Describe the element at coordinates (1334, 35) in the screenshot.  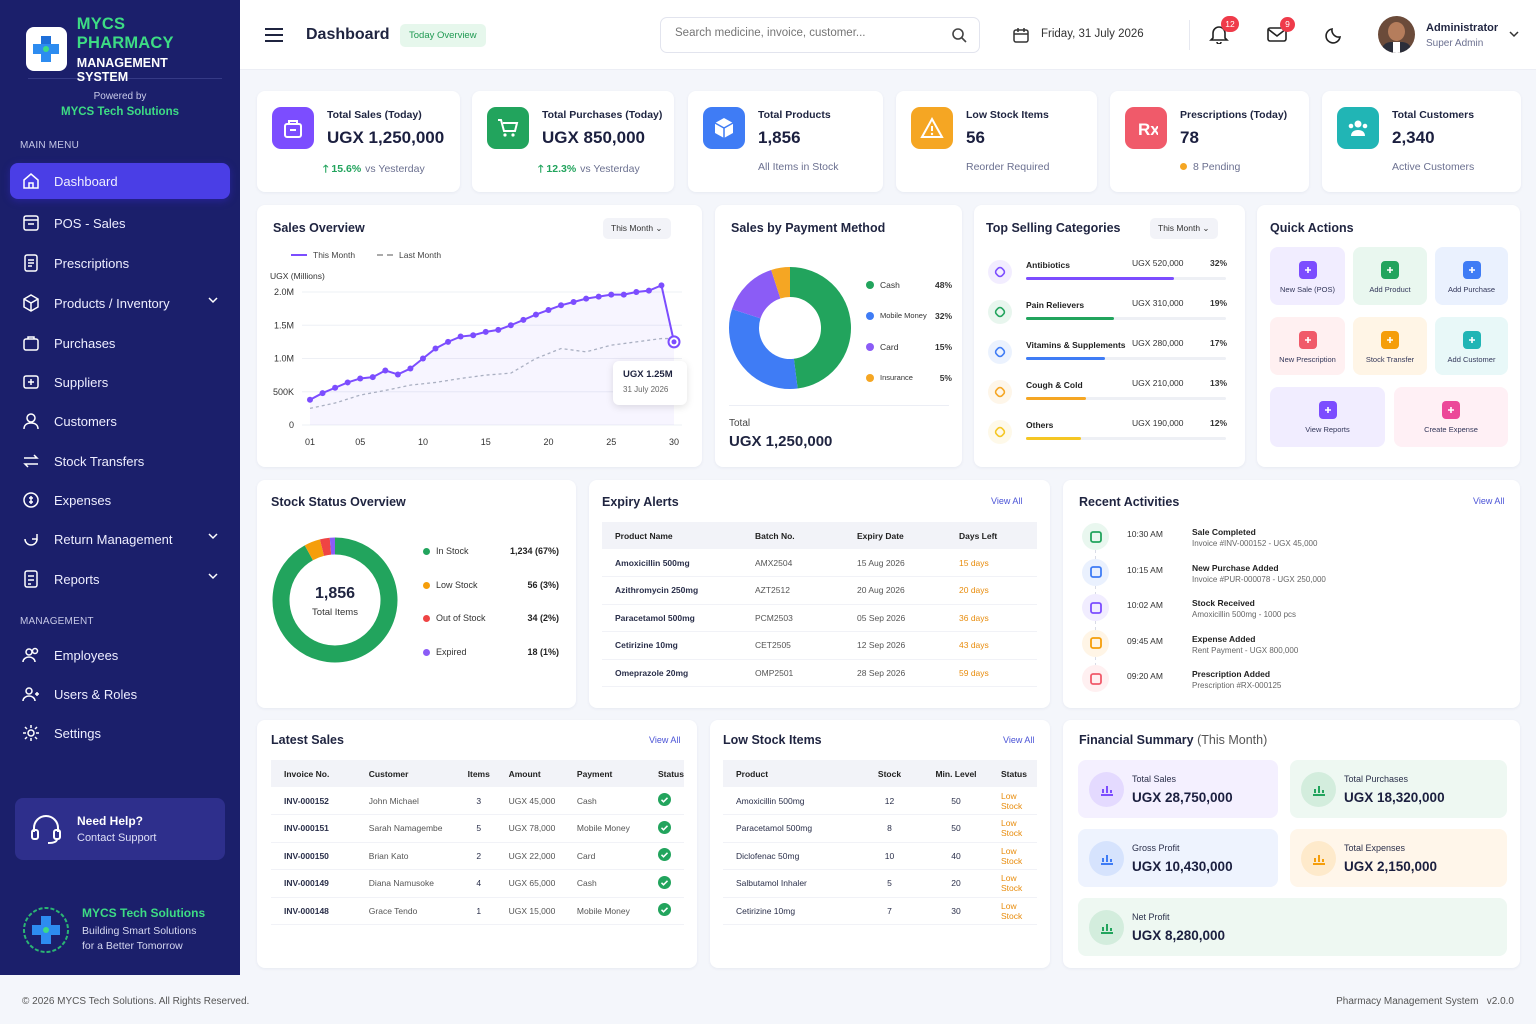
I see `moon-icon` at that location.